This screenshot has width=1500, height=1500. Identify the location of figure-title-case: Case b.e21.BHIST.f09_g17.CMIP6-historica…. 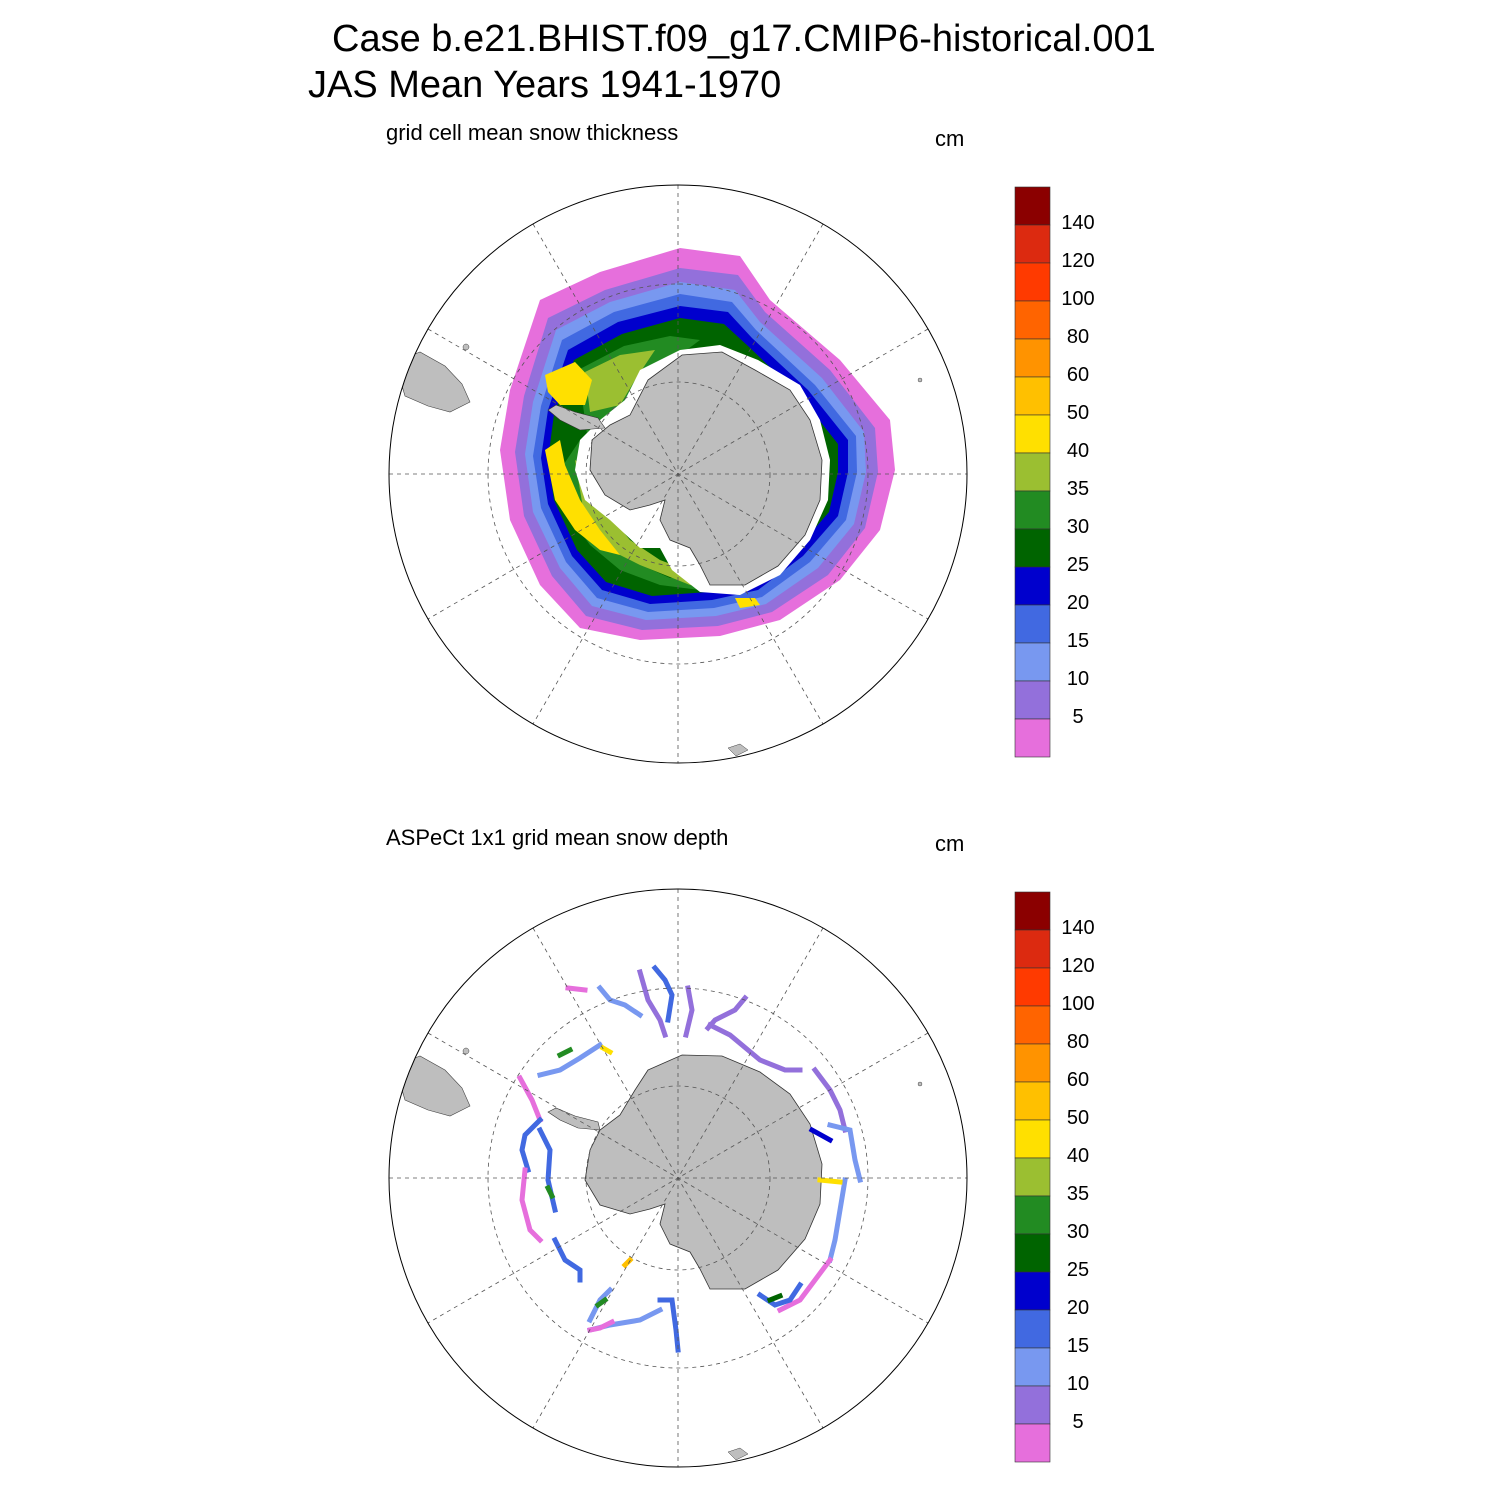
(744, 39).